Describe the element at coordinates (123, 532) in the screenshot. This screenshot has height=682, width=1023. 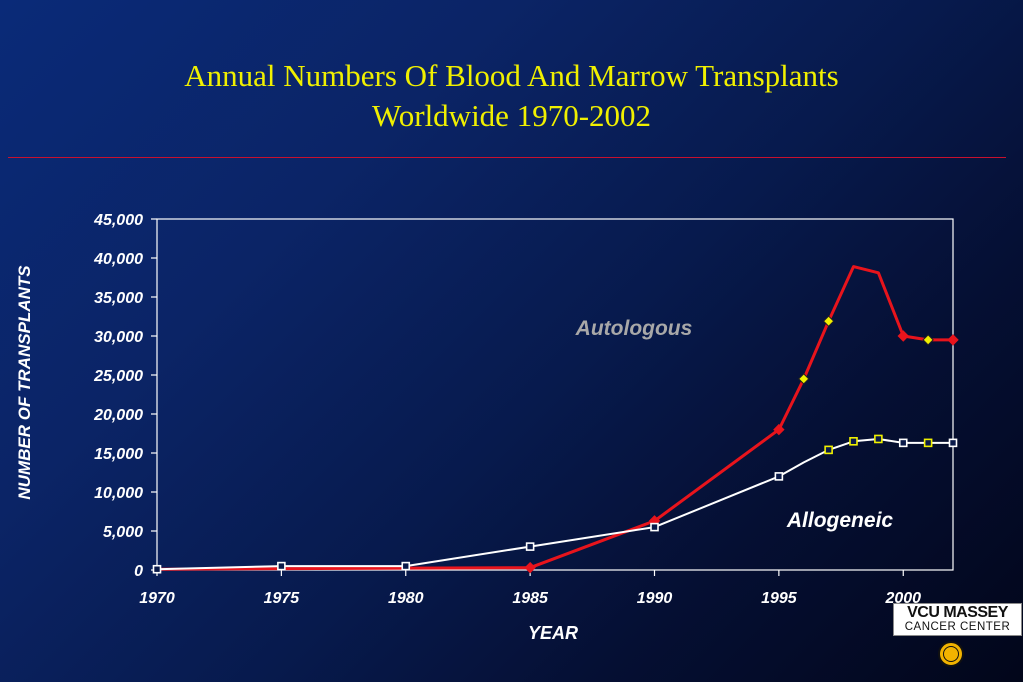
I see `y-tick-label: 5,000` at that location.